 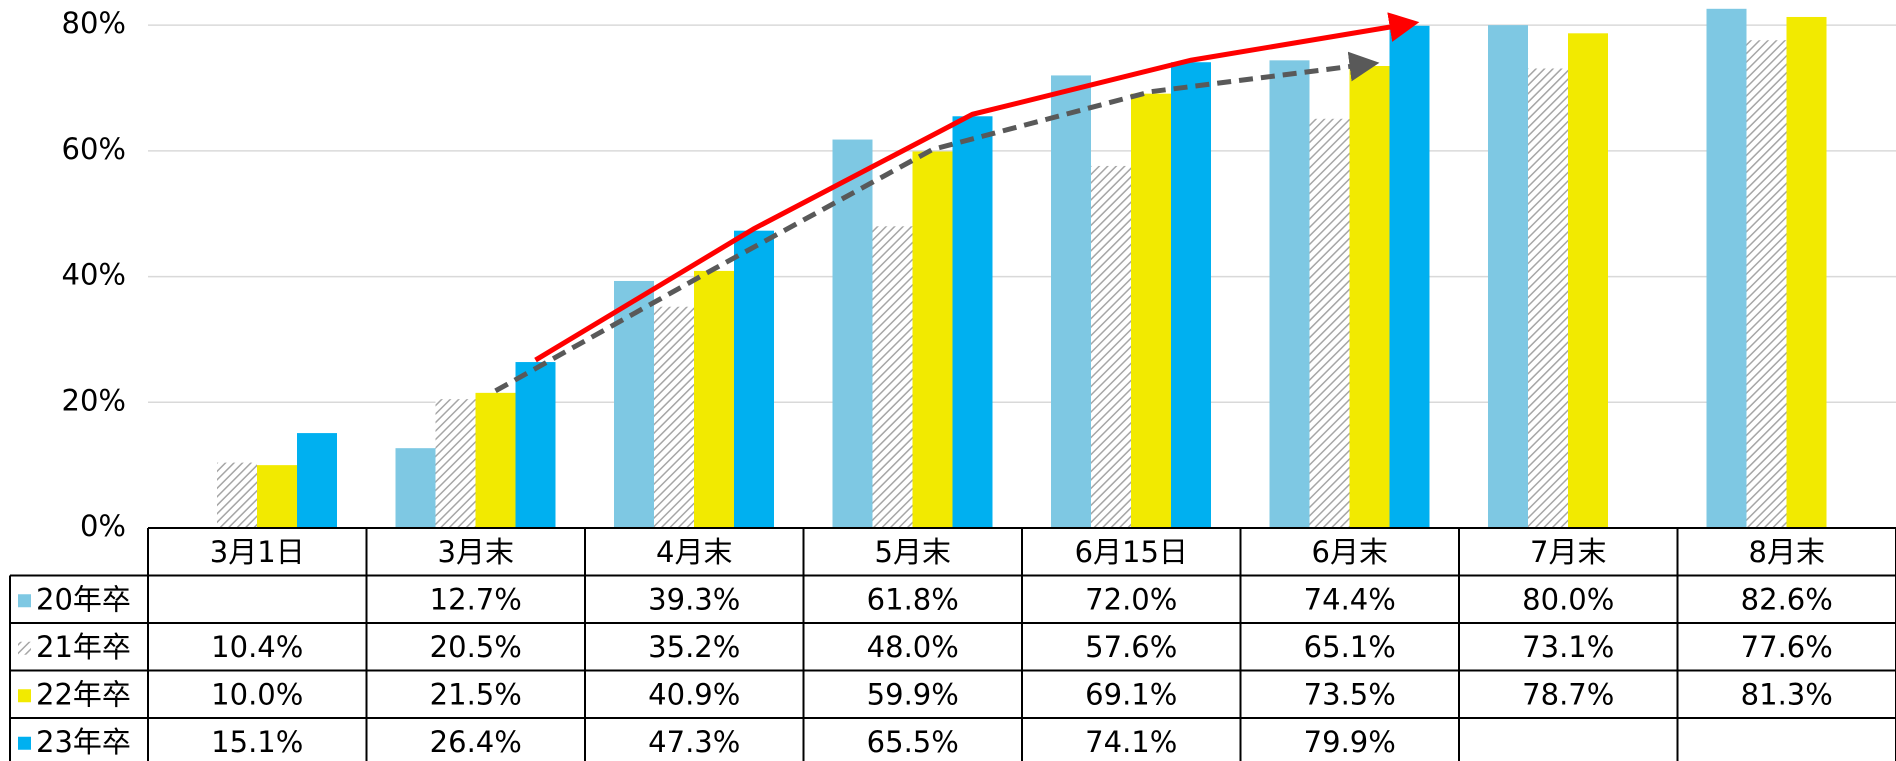 What do you see at coordinates (913, 552) in the screenshot?
I see `x-tick-label: 5月末` at bounding box center [913, 552].